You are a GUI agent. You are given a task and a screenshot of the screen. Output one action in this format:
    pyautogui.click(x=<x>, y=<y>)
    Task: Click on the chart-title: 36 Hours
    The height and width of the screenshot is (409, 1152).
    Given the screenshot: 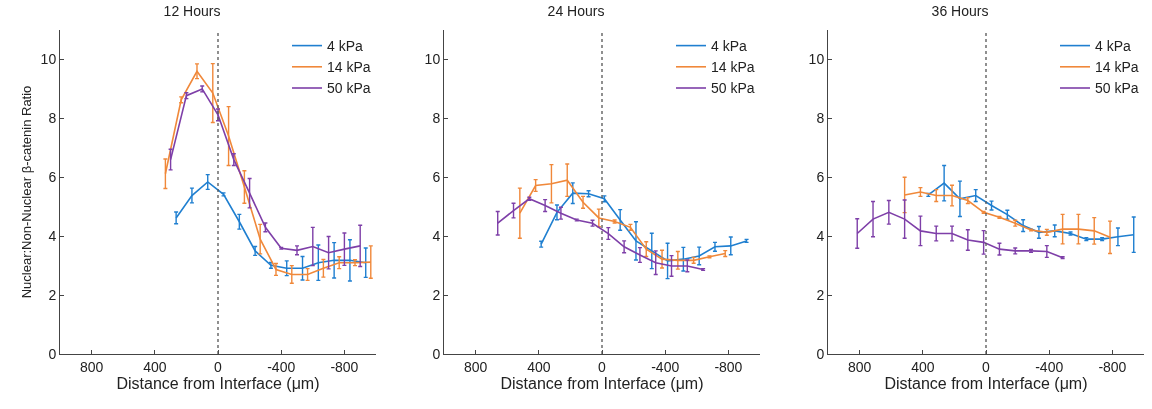 What is the action you would take?
    pyautogui.click(x=960, y=10)
    